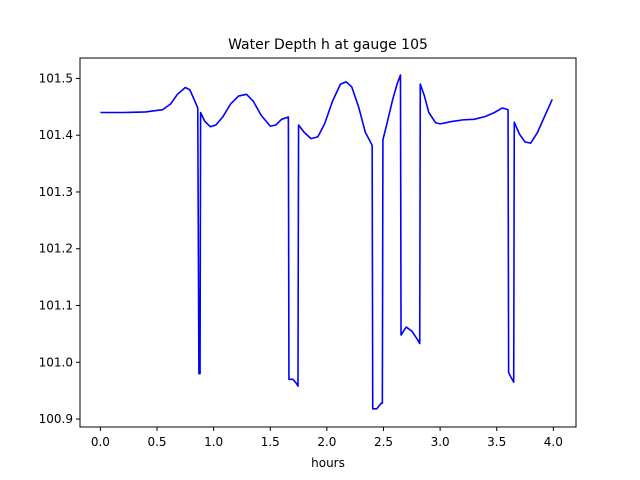 The image size is (640, 480). What do you see at coordinates (383, 442) in the screenshot?
I see `x-tick-label: 2.5` at bounding box center [383, 442].